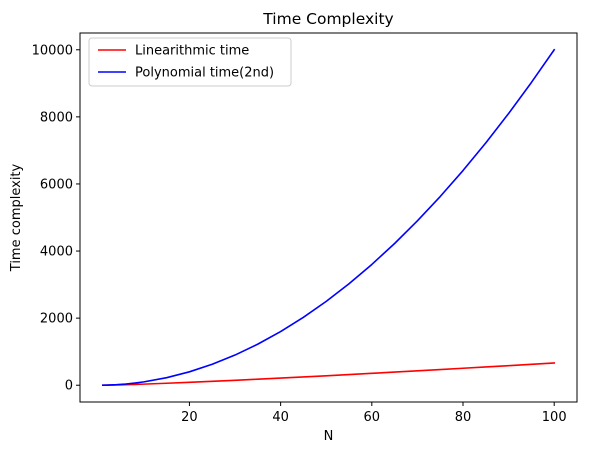  I want to click on legend: Linearithmic time Polynomial time(2nd), so click(190, 62).